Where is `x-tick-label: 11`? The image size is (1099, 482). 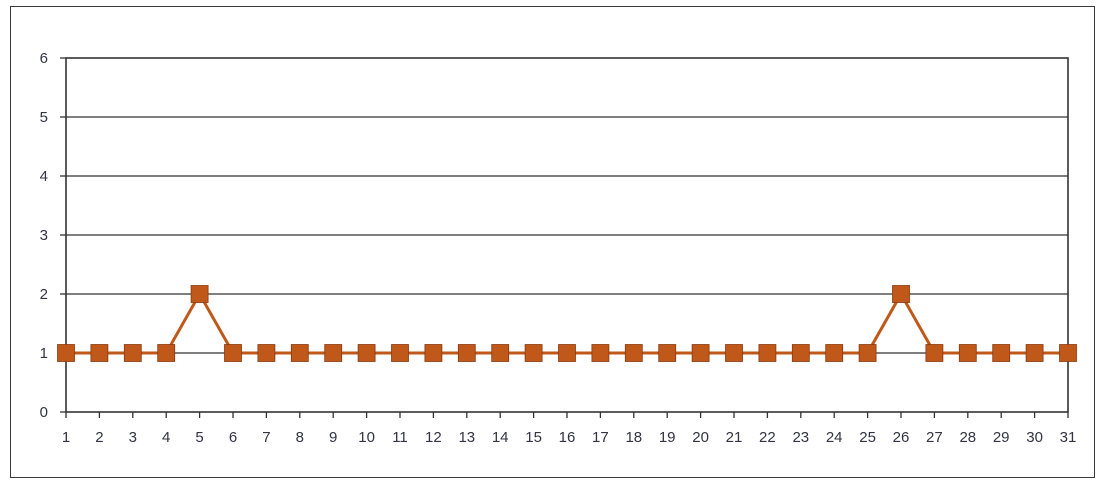 x-tick-label: 11 is located at coordinates (400, 437).